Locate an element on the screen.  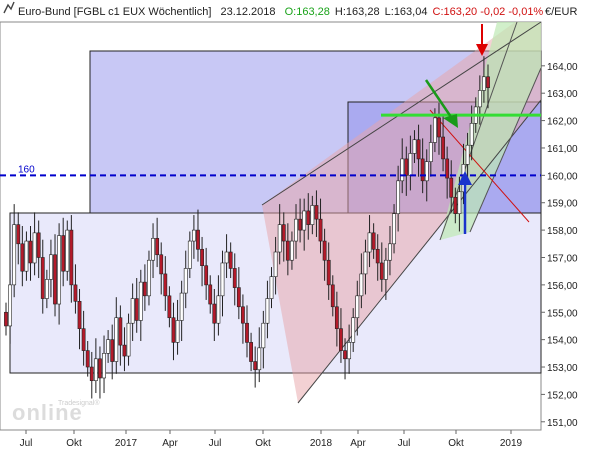
level-160-label: 160 is located at coordinates (26, 169).